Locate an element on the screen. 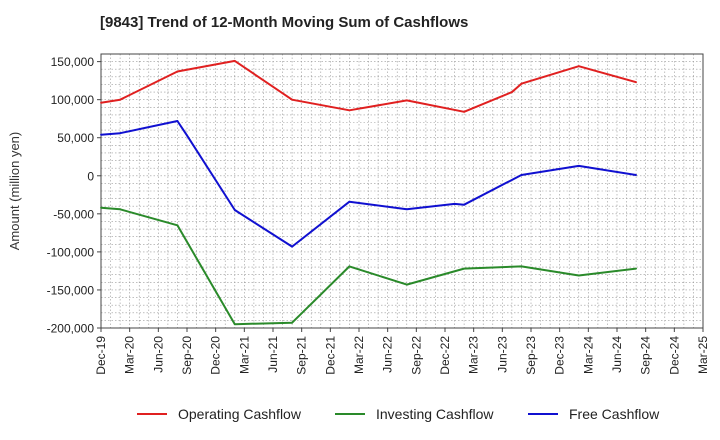 The image size is (720, 440). y-tick-label: -150,000 is located at coordinates (71, 290).